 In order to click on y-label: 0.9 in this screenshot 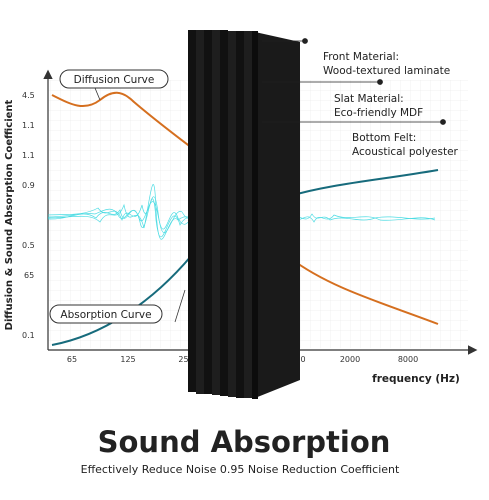, I will do `click(28, 185)`.